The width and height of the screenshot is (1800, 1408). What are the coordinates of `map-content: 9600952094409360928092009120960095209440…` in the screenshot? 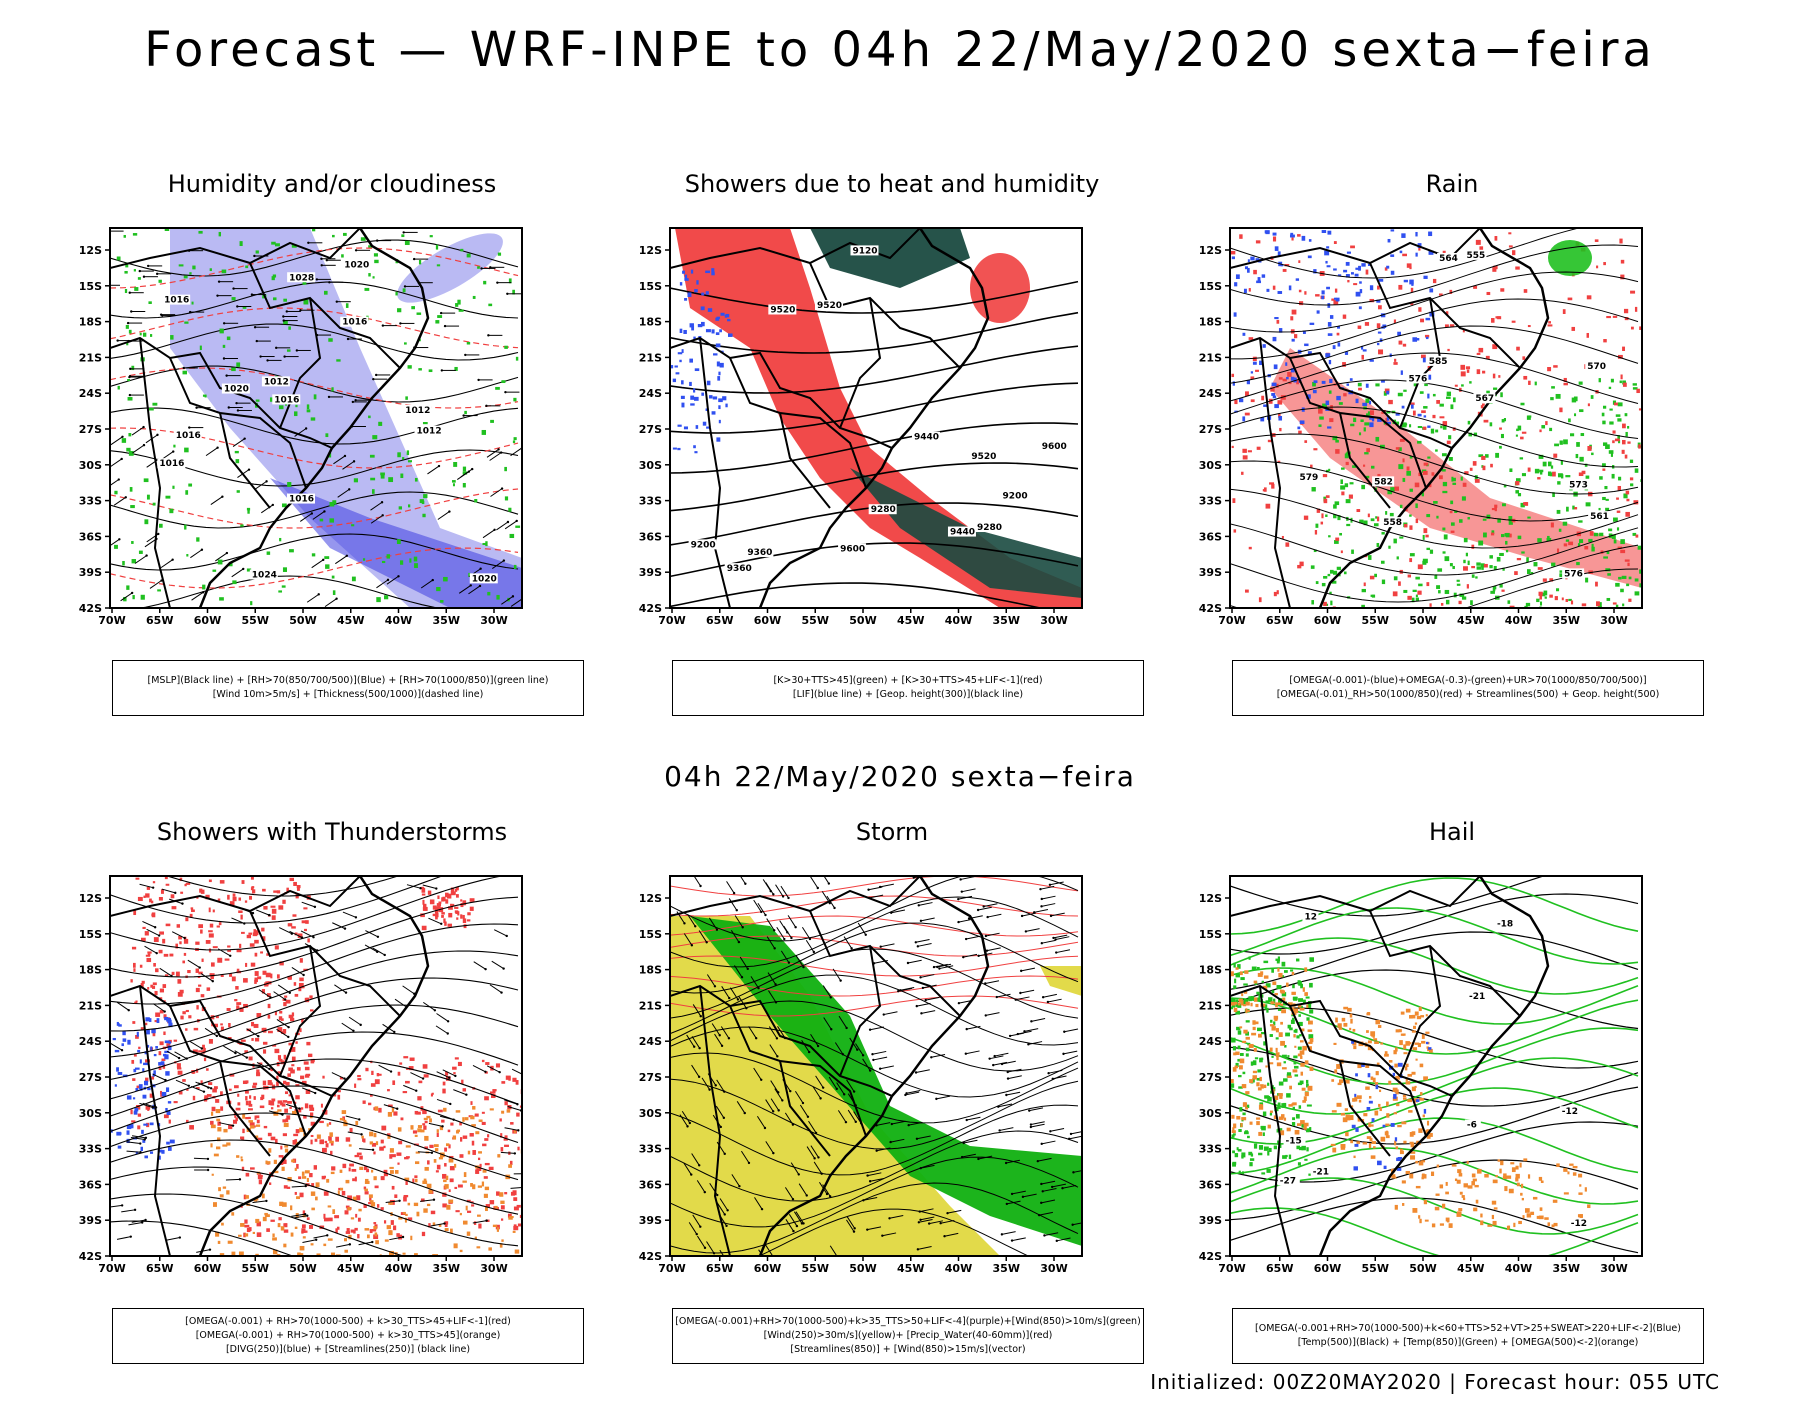 It's located at (876, 422).